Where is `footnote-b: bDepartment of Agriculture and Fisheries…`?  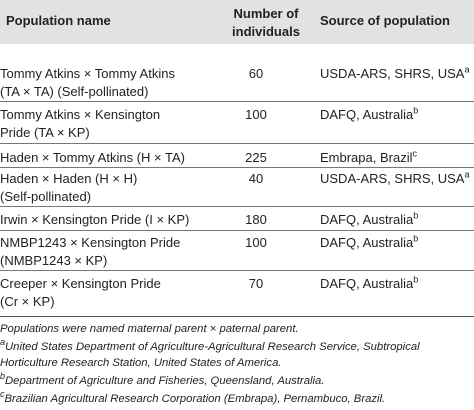
footnote-b: bDepartment of Agriculture and Fisheries… is located at coordinates (162, 379).